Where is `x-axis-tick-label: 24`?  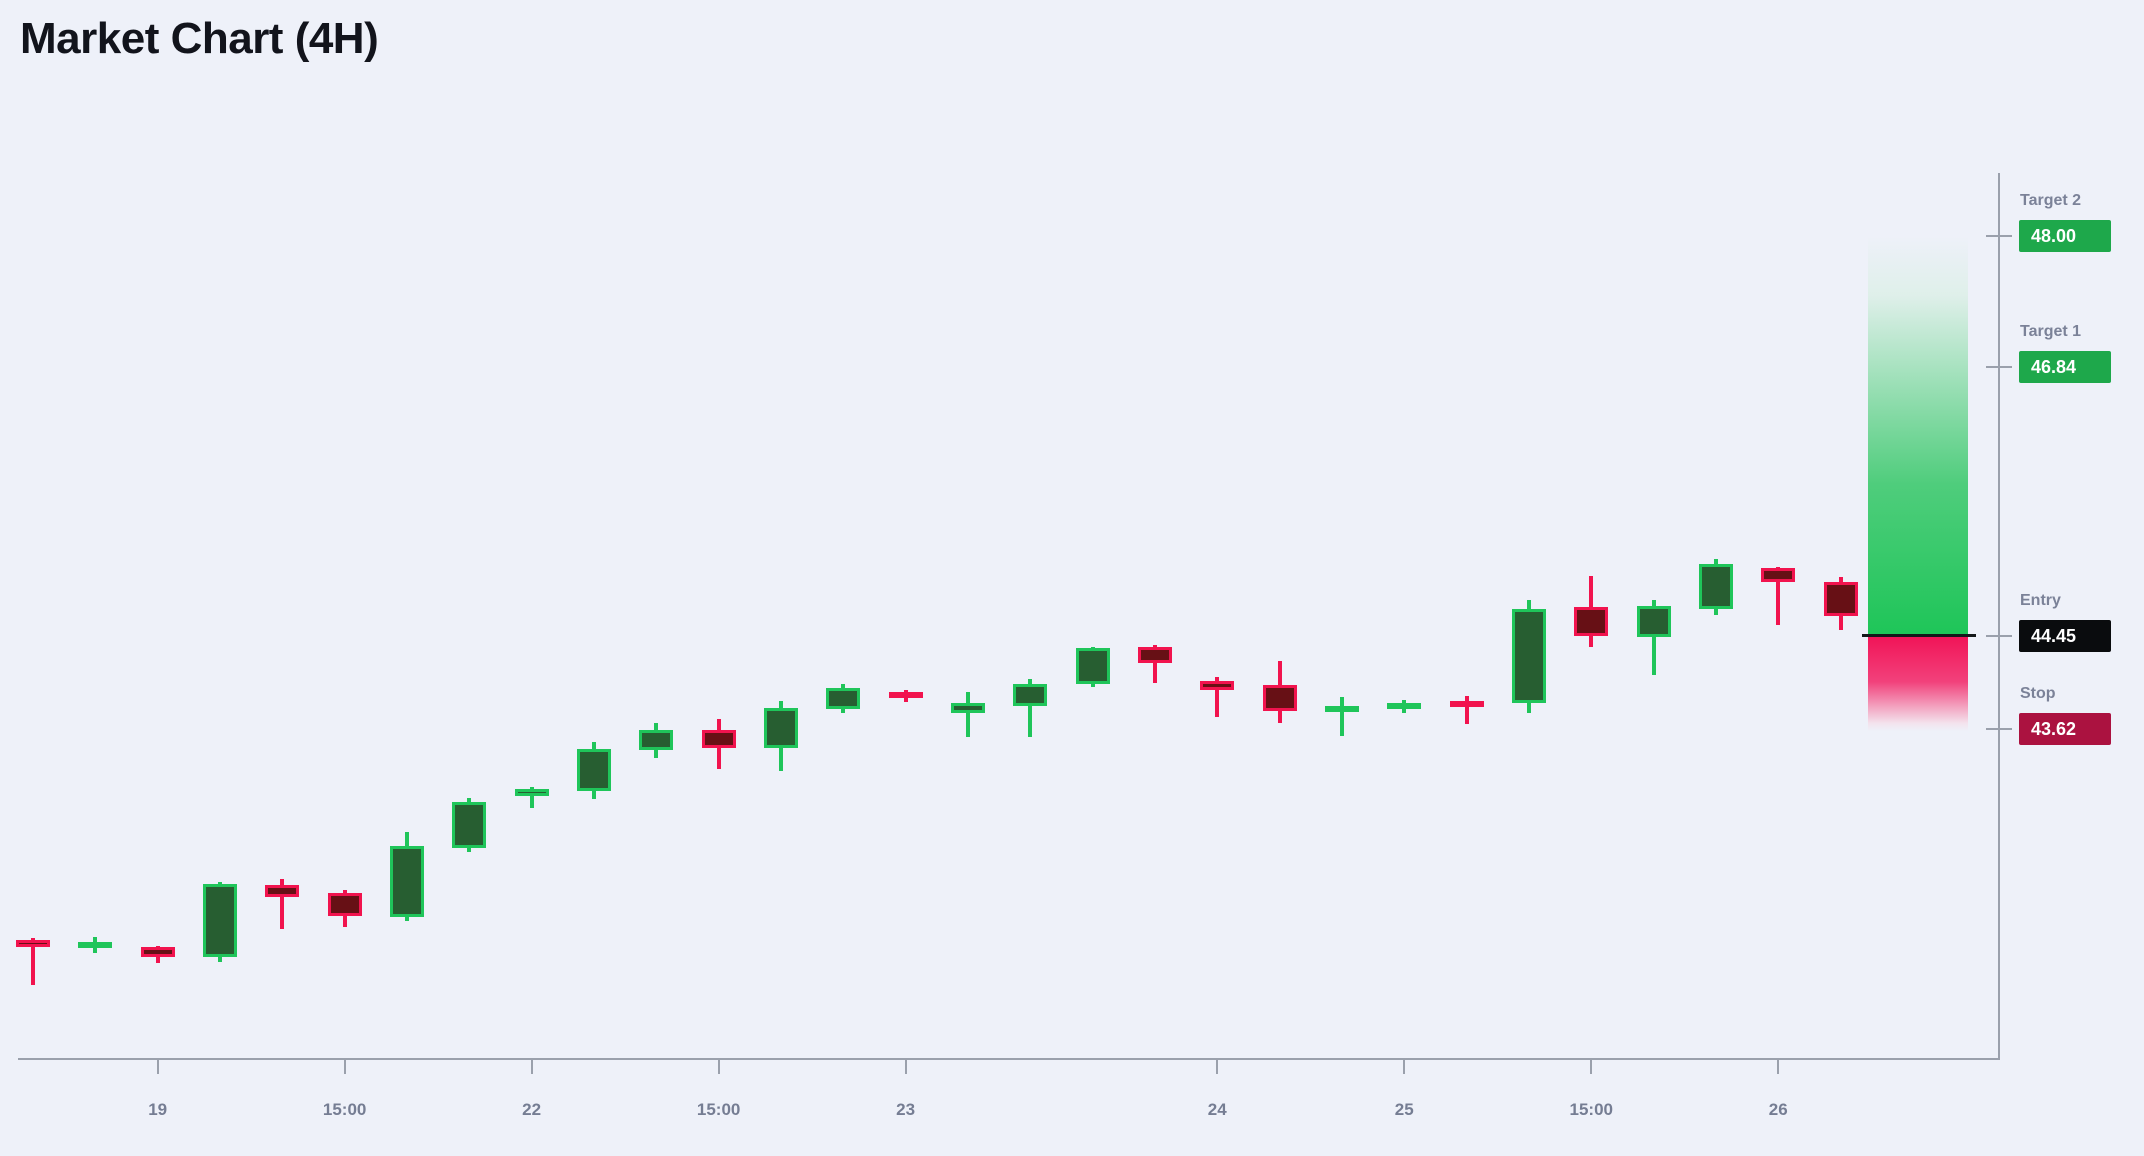
x-axis-tick-label: 24 is located at coordinates (1217, 1109).